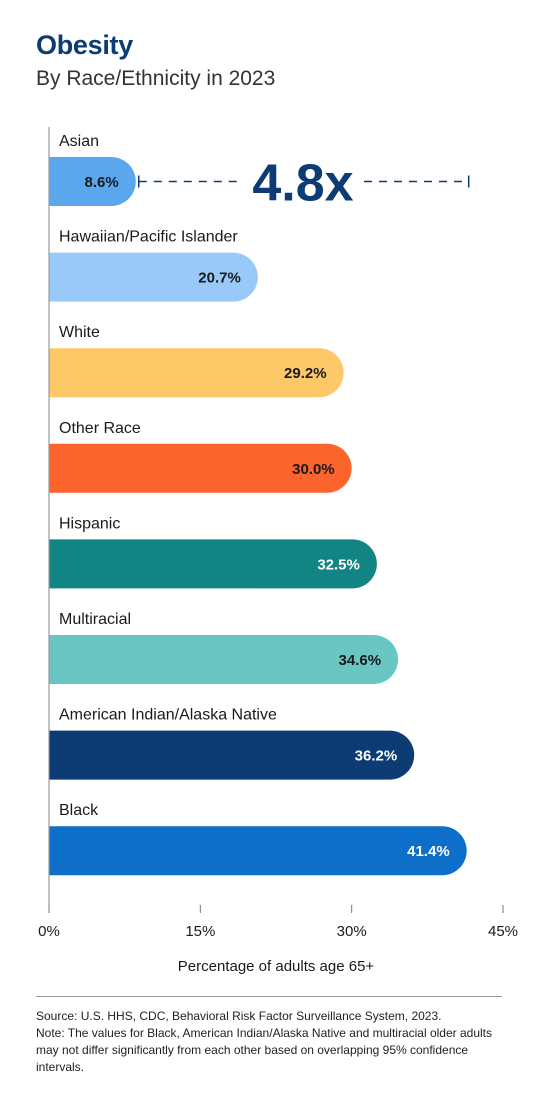 Image resolution: width=558 pixels, height=1103 pixels. What do you see at coordinates (338, 564) in the screenshot?
I see `bar-value-label: 32.5%` at bounding box center [338, 564].